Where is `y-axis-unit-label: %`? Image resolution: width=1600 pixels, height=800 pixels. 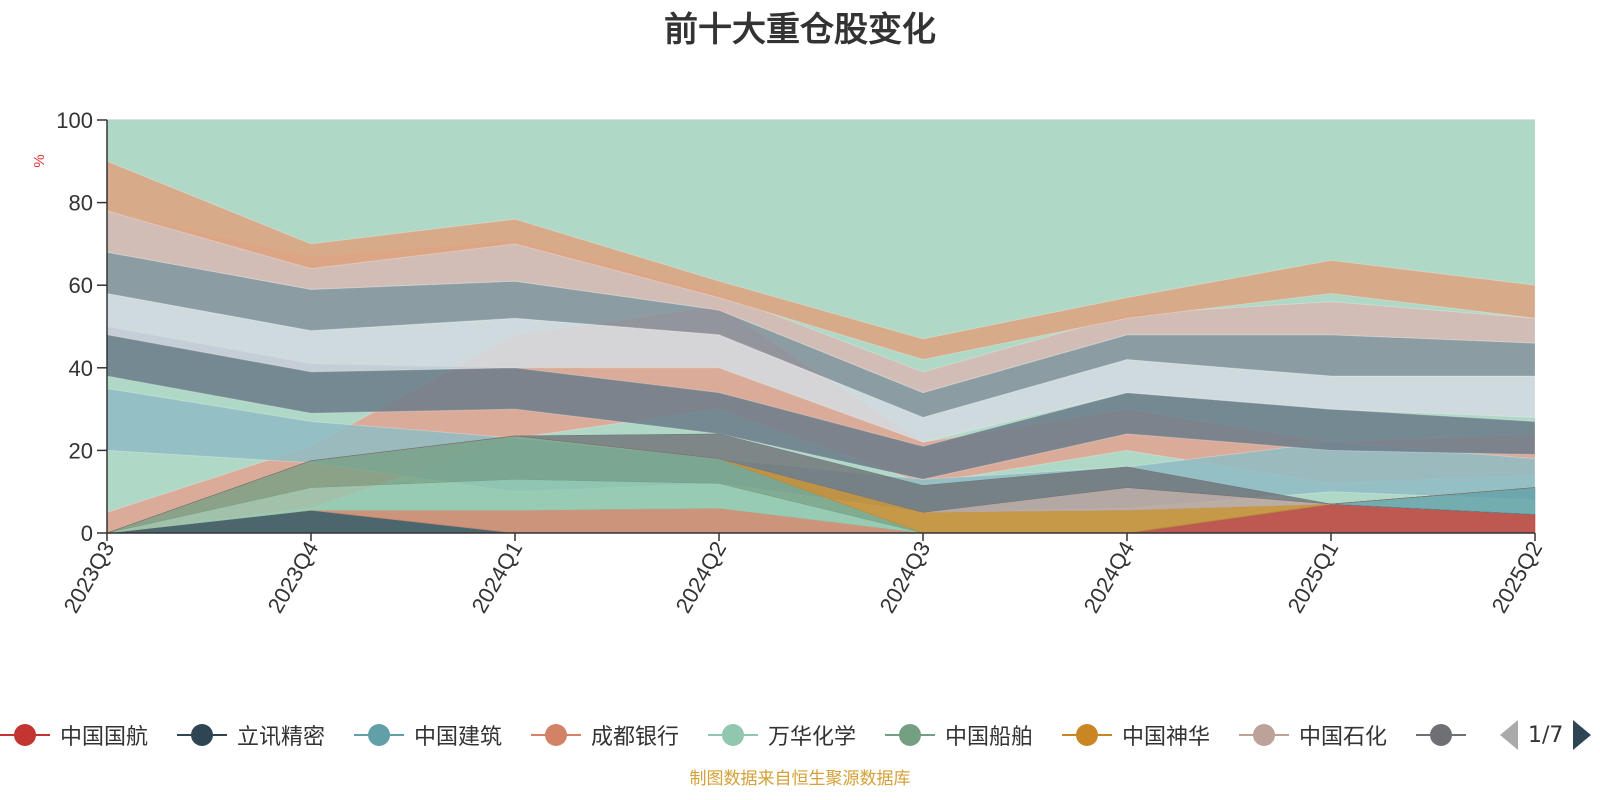
y-axis-unit-label: % is located at coordinates (39, 160).